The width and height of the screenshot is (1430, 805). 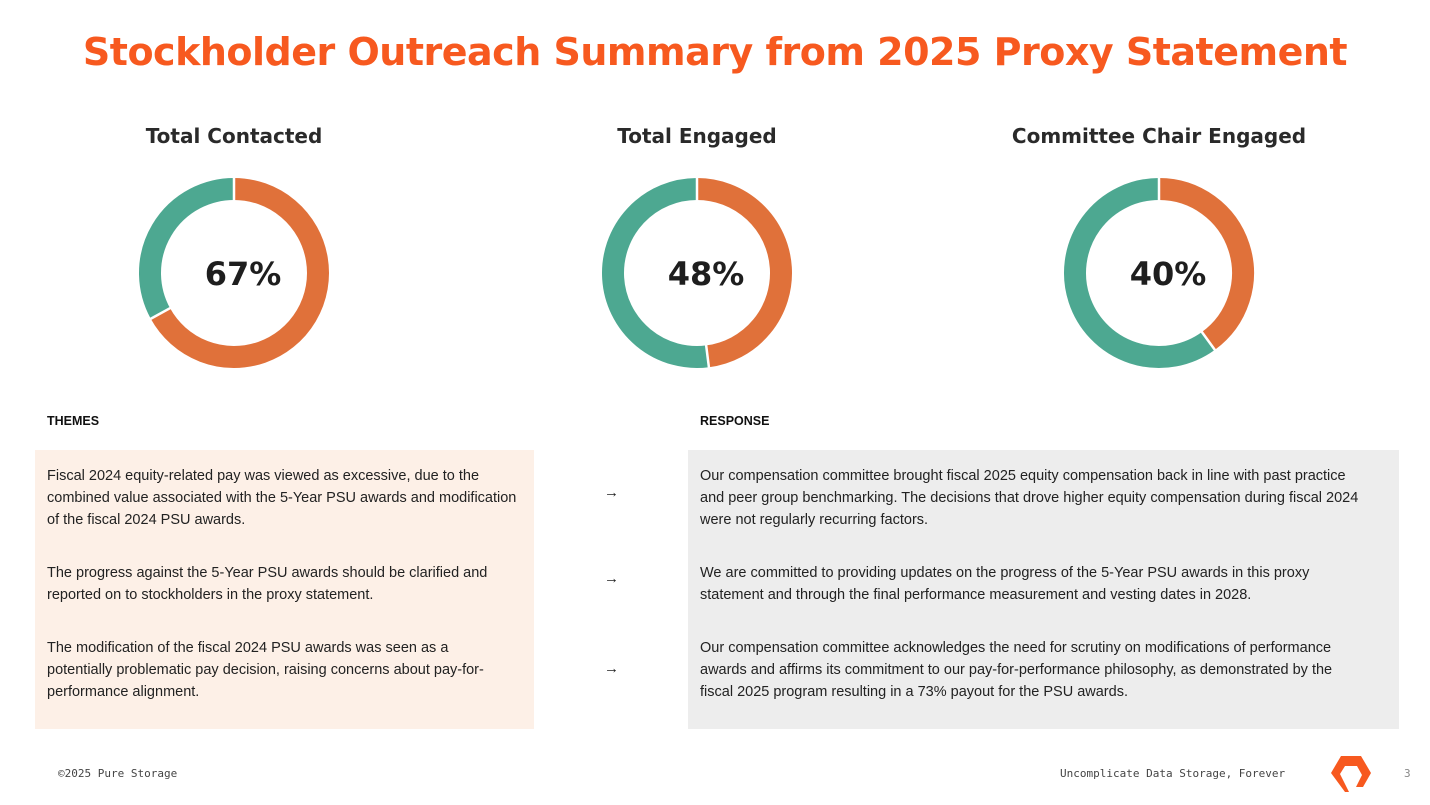 What do you see at coordinates (118, 773) in the screenshot?
I see `copyright: ©2025 Pure Storage` at bounding box center [118, 773].